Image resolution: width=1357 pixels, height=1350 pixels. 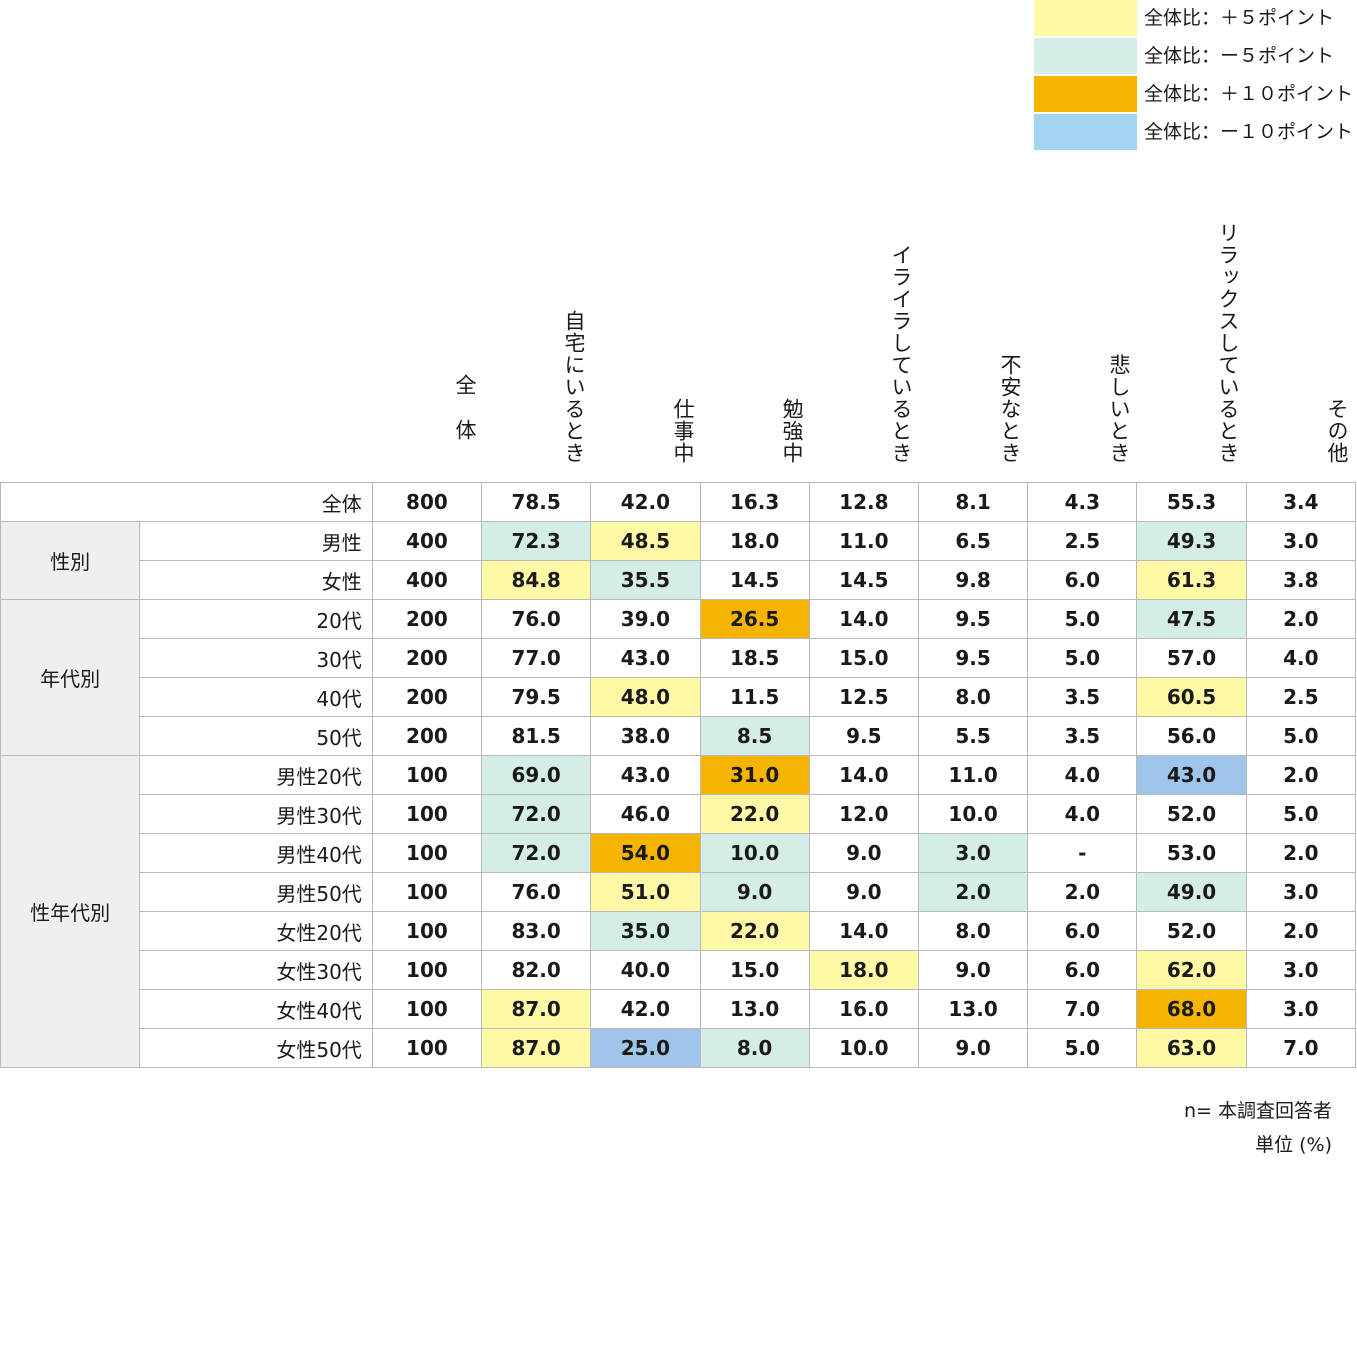 What do you see at coordinates (1191, 1009) in the screenshot?
I see `table-cell: 68.0` at bounding box center [1191, 1009].